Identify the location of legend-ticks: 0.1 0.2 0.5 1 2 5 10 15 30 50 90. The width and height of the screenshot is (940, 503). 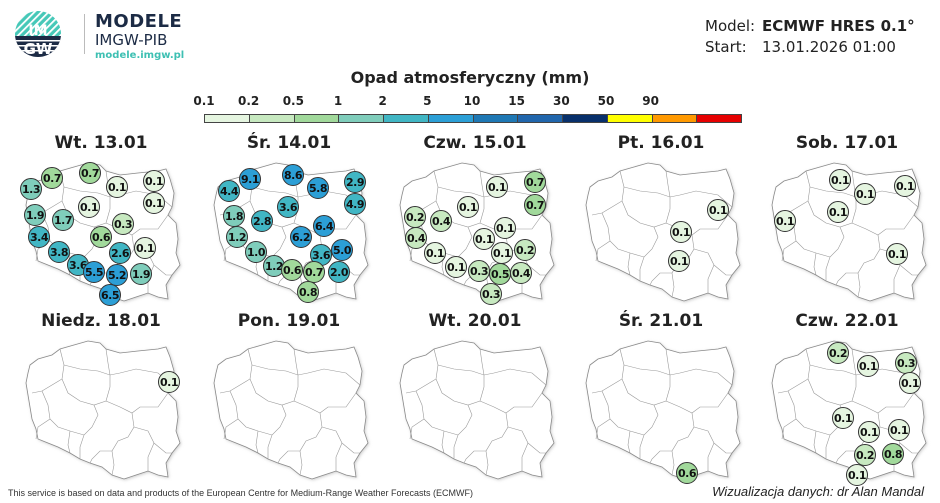
(470, 102).